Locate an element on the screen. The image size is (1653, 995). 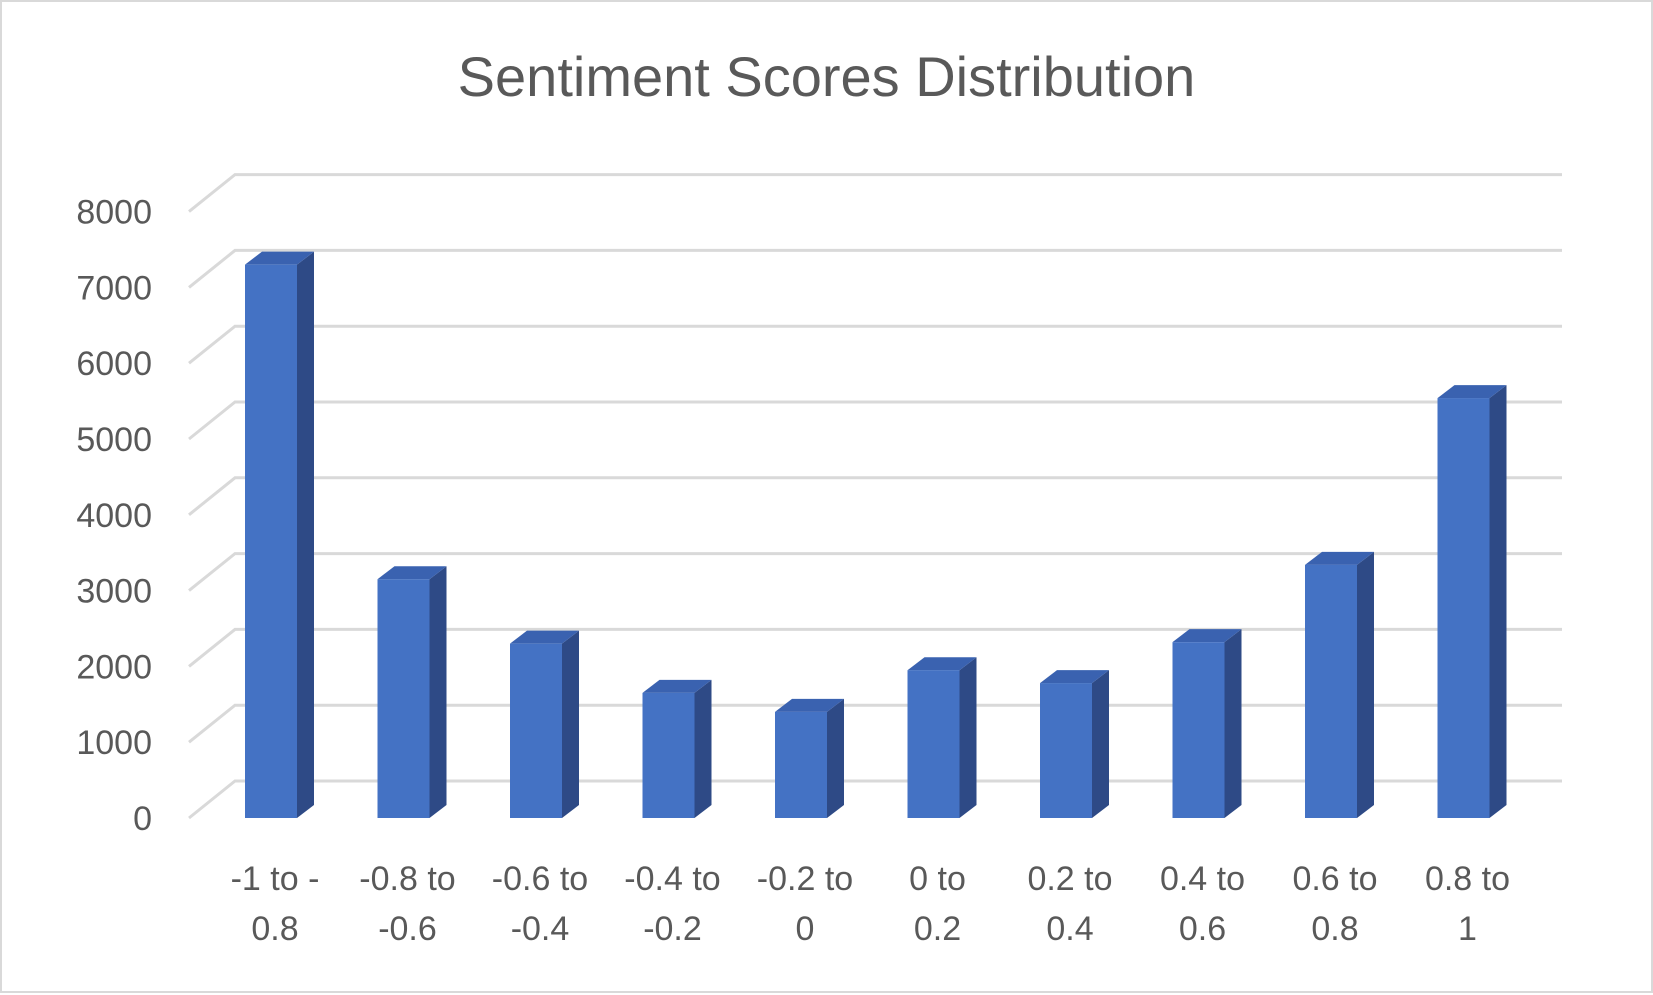
y-tick-label: 6000 is located at coordinates (114, 364).